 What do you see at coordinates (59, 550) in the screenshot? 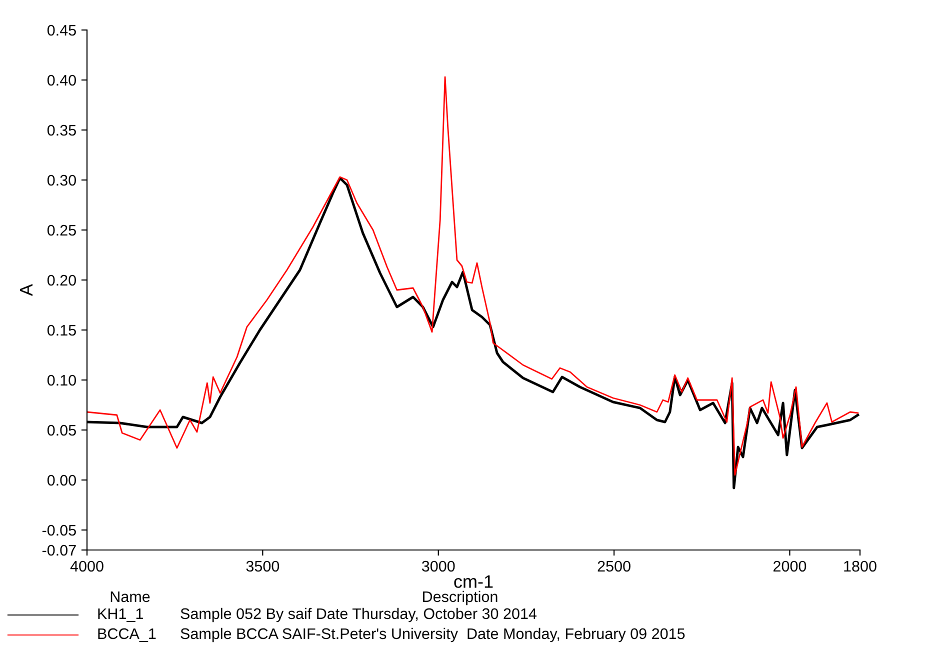
I see `y-tick-label: -0.07` at bounding box center [59, 550].